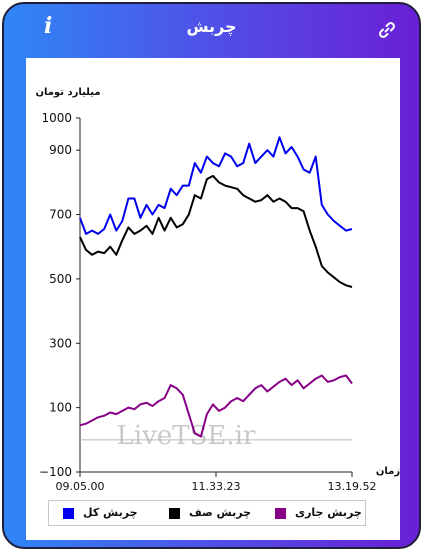 The height and width of the screenshot is (554, 427). Describe the element at coordinates (216, 486) in the screenshot. I see `x-tick-label: 11.33.23` at that location.